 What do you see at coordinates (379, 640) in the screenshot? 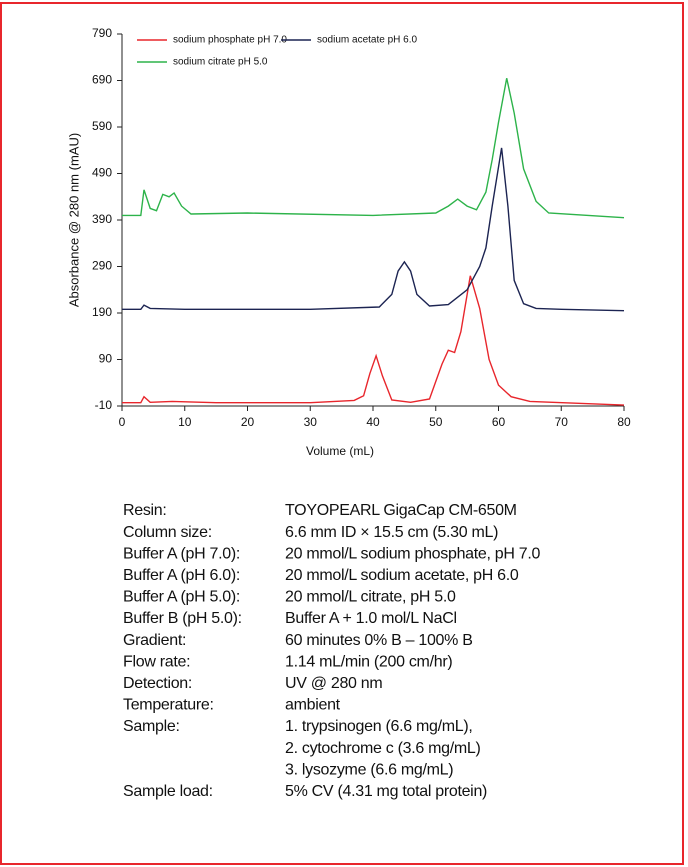
I see `condition-value: 60 minutes 0% B – 100% B` at bounding box center [379, 640].